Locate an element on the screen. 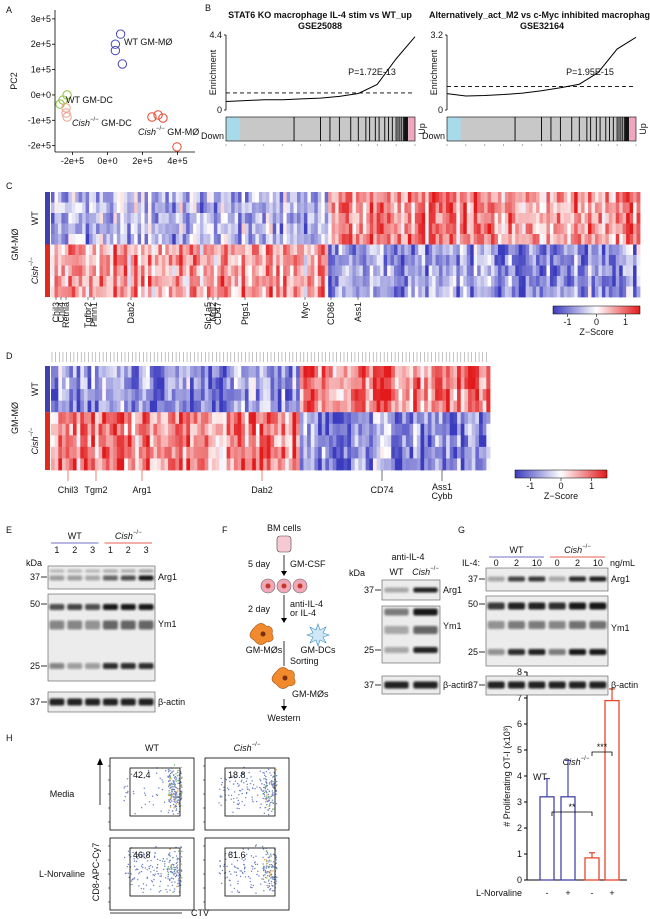 Image resolution: width=650 pixels, height=919 pixels. y-tick-label: 5 is located at coordinates (519, 750).